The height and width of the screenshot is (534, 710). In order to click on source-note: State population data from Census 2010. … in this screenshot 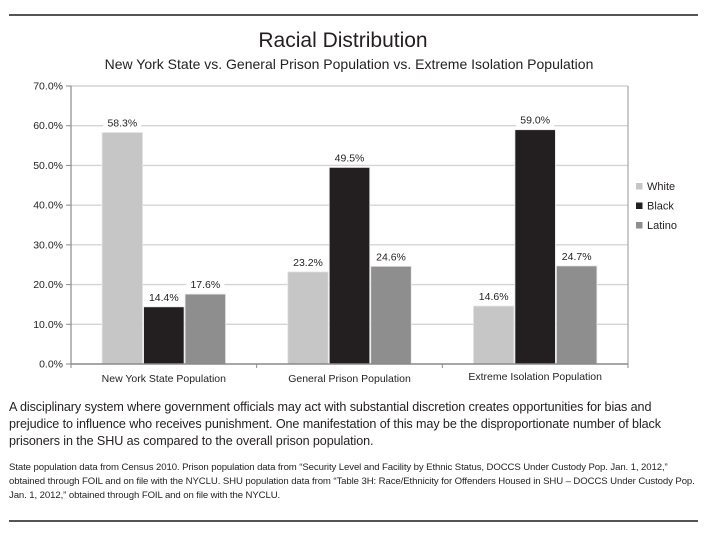, I will do `click(352, 481)`.